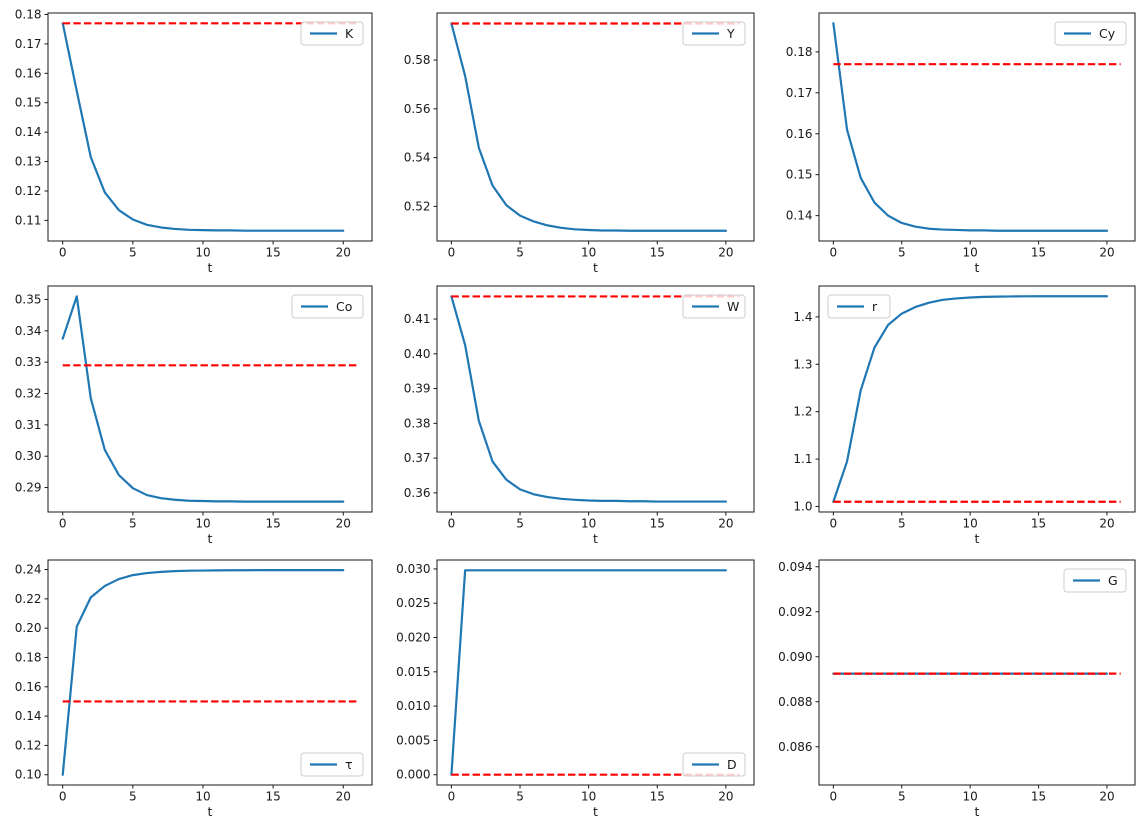 This screenshot has height=837, width=1145. Describe the element at coordinates (799, 175) in the screenshot. I see `y-tick-label: 0.15` at that location.